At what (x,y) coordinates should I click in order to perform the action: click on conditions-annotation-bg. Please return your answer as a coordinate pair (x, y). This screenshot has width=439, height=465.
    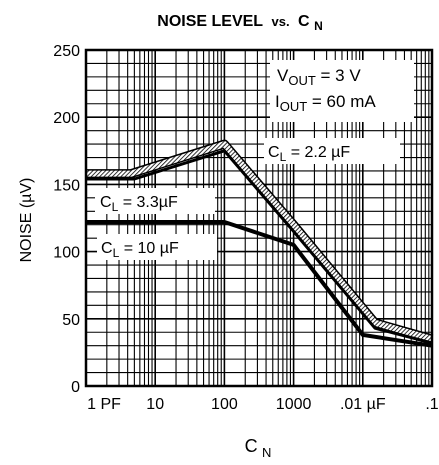
    Looking at the image, I should click on (342, 91).